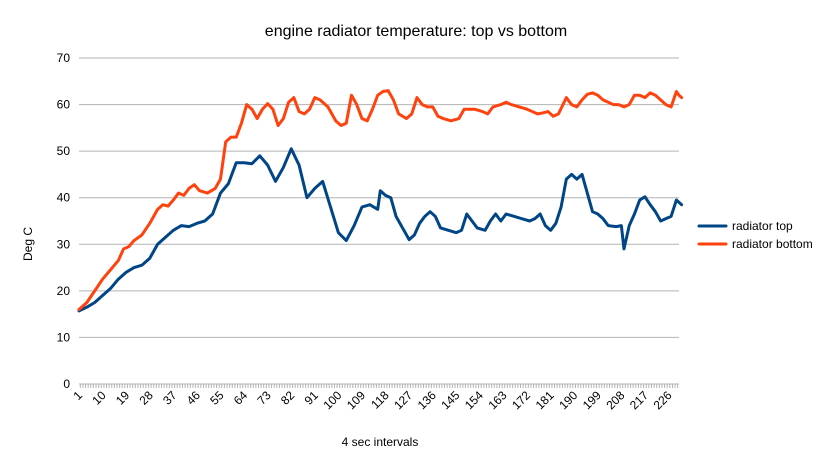 The height and width of the screenshot is (468, 832). I want to click on y-tick-label: 30, so click(64, 244).